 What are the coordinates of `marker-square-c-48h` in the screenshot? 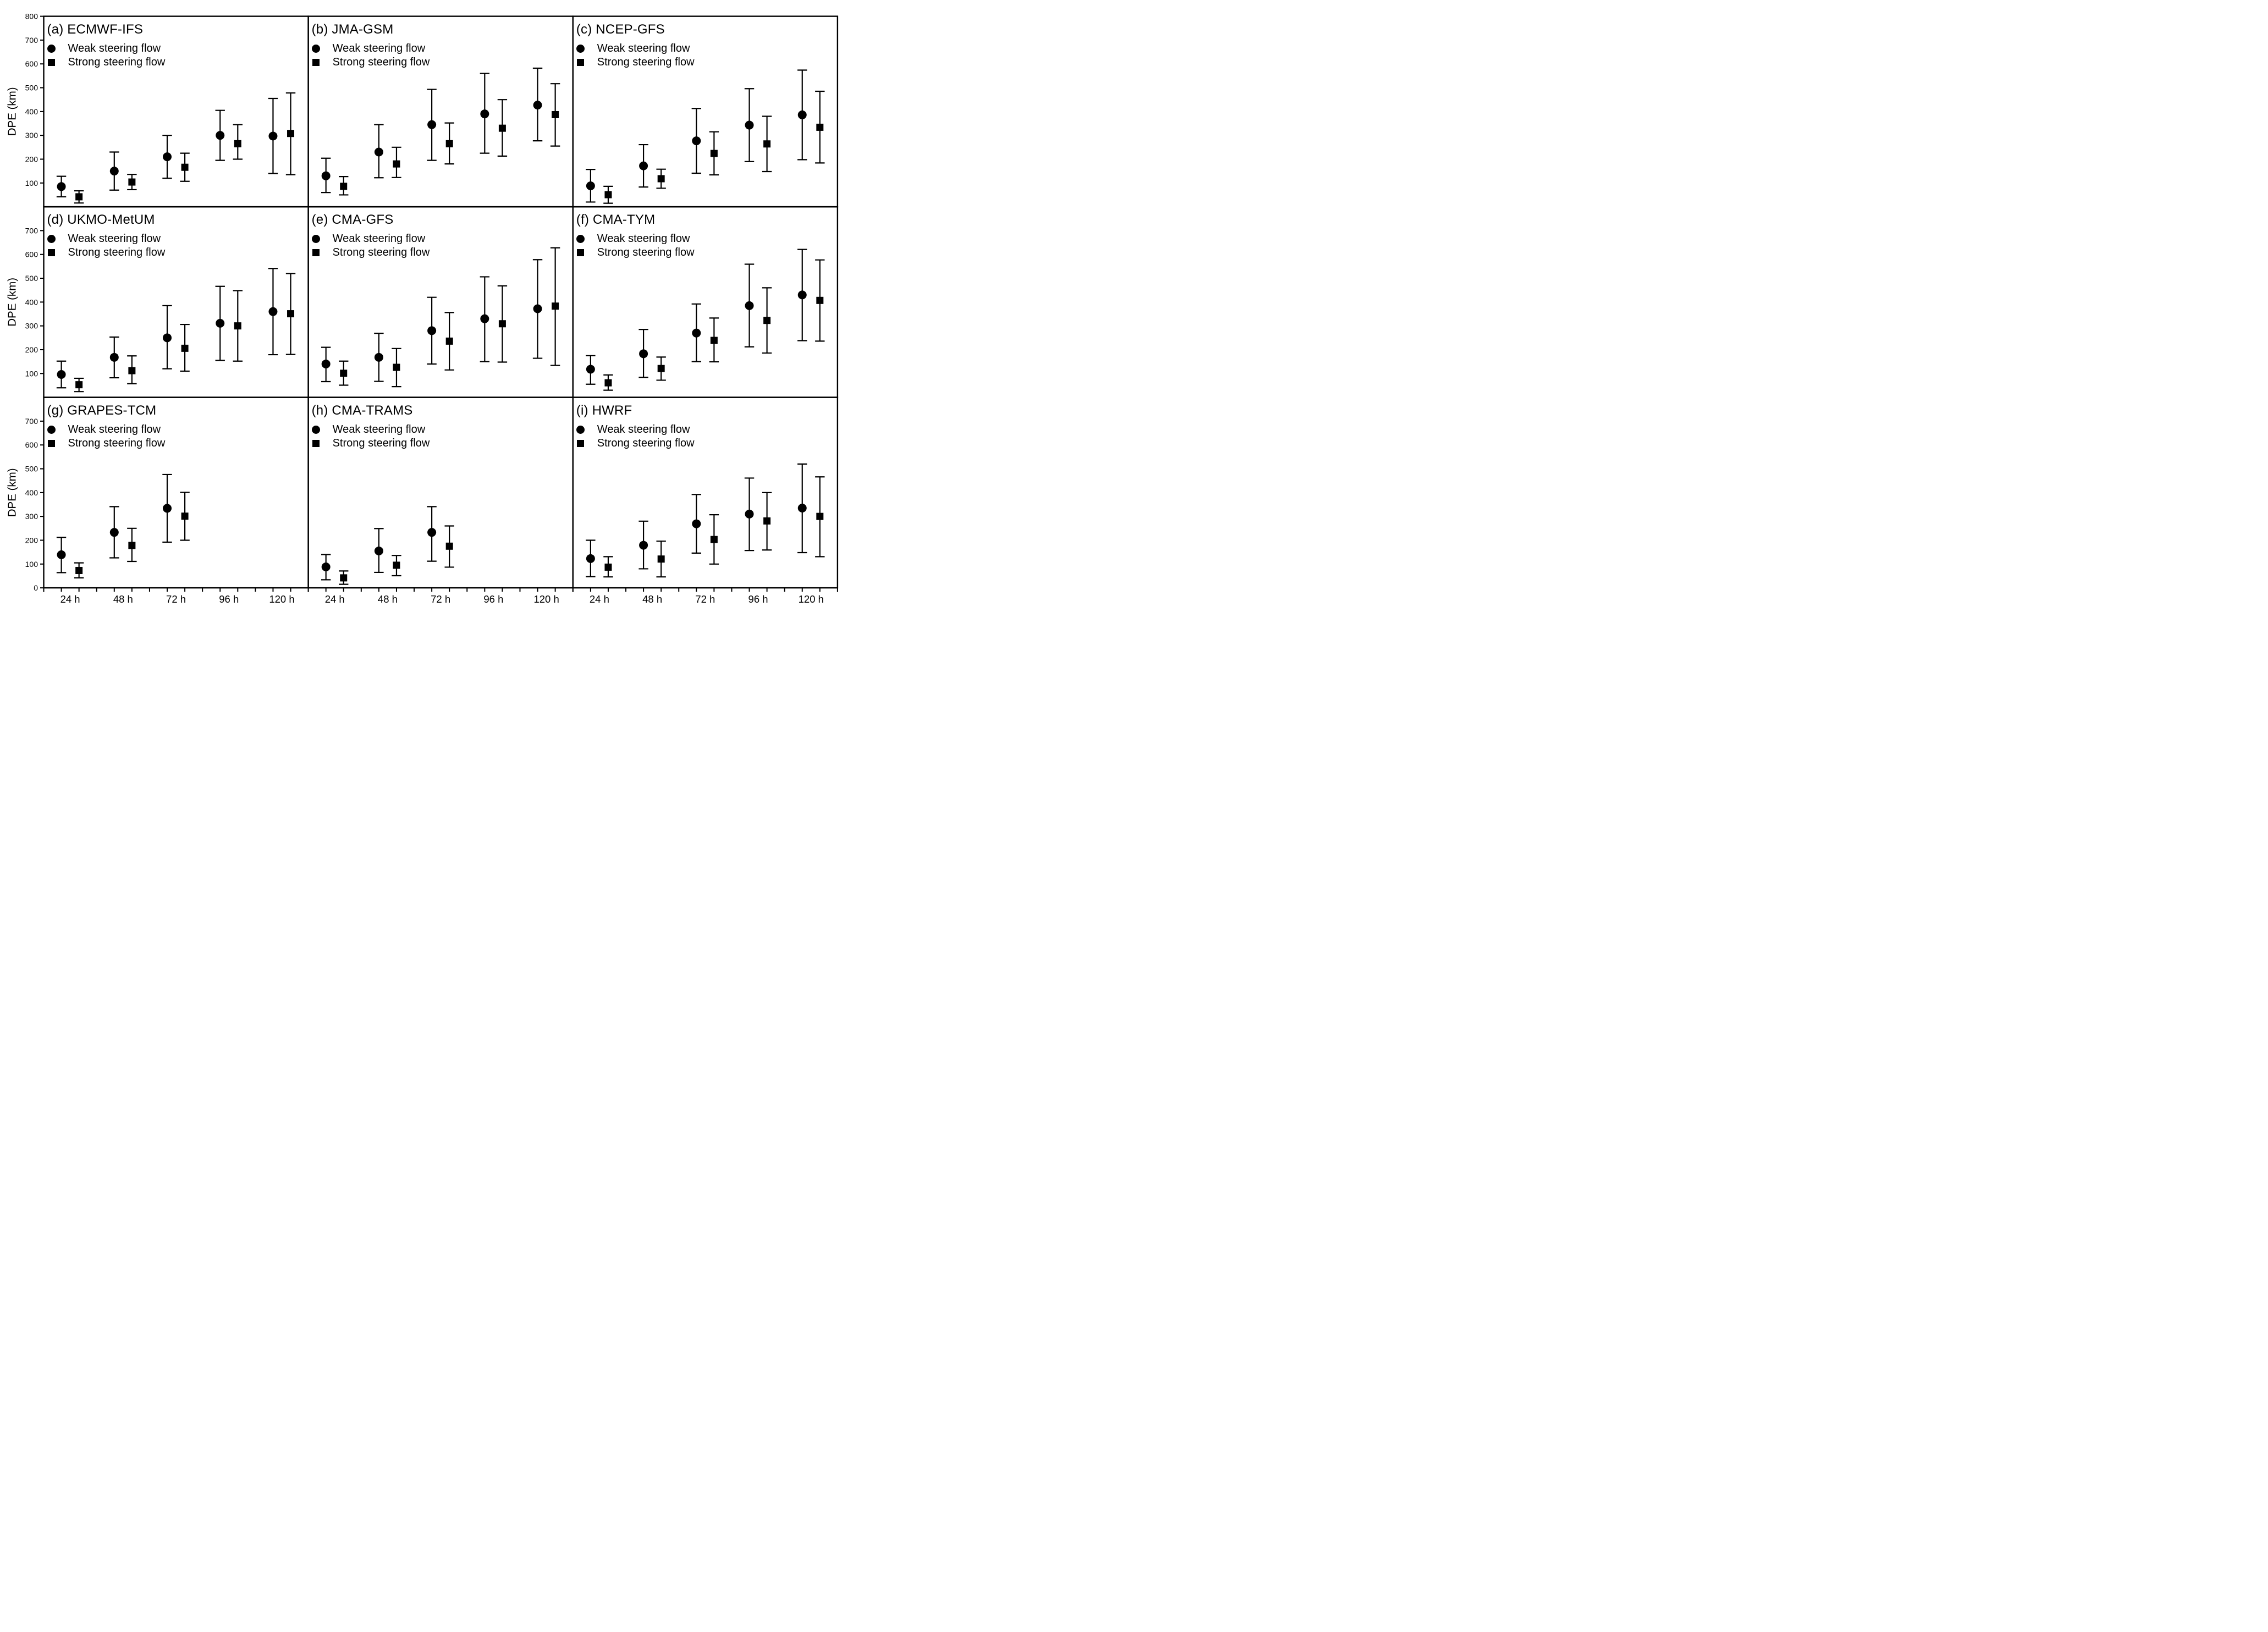 It's located at (661, 179).